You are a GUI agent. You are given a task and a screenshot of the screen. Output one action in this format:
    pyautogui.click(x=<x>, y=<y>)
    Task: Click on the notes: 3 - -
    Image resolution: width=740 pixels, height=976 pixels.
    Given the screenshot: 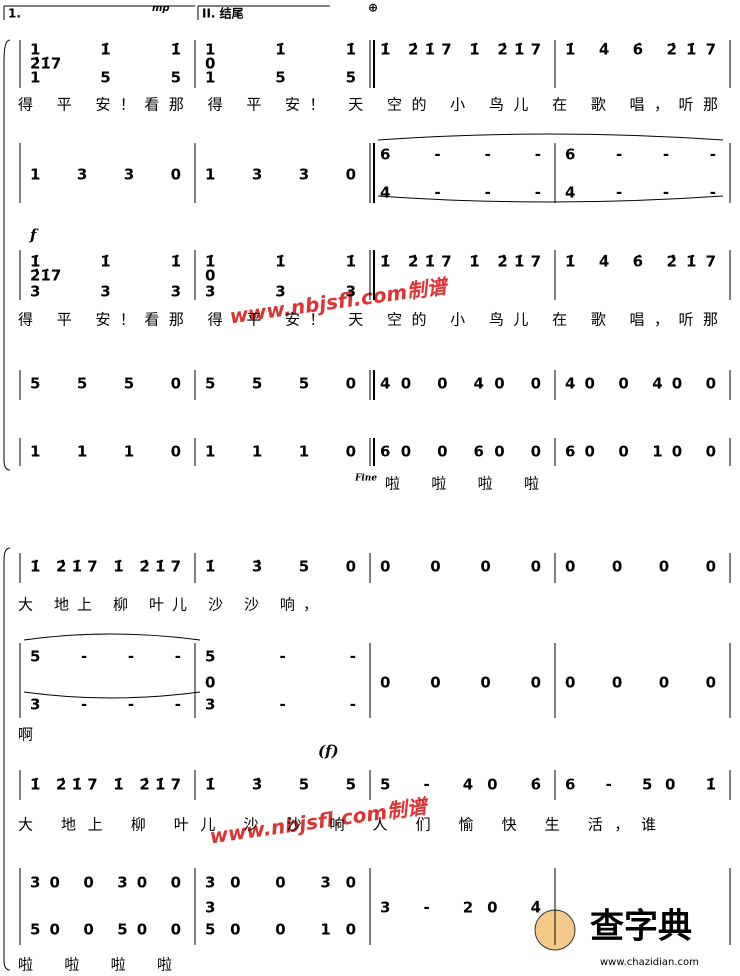 What is the action you would take?
    pyautogui.click(x=280, y=705)
    